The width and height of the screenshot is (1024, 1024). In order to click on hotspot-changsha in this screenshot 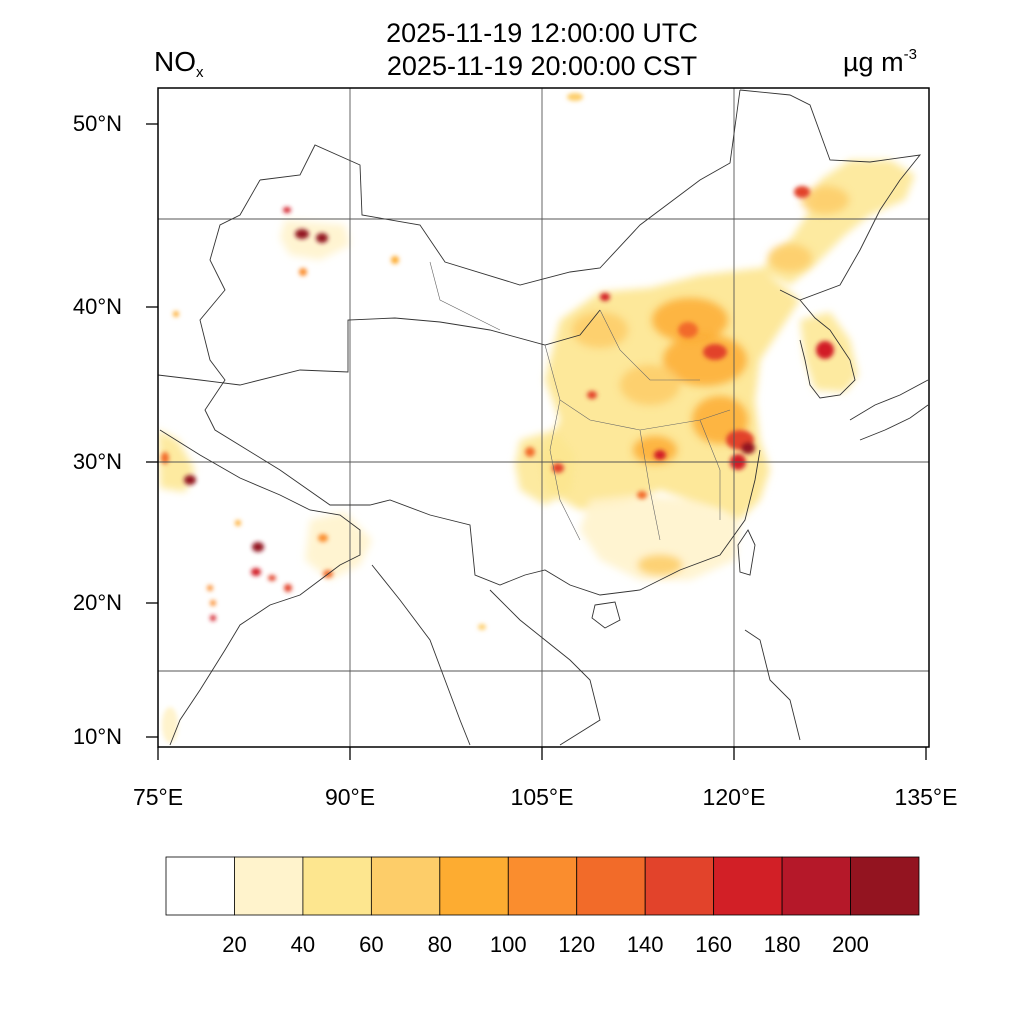, I will do `click(642, 495)`.